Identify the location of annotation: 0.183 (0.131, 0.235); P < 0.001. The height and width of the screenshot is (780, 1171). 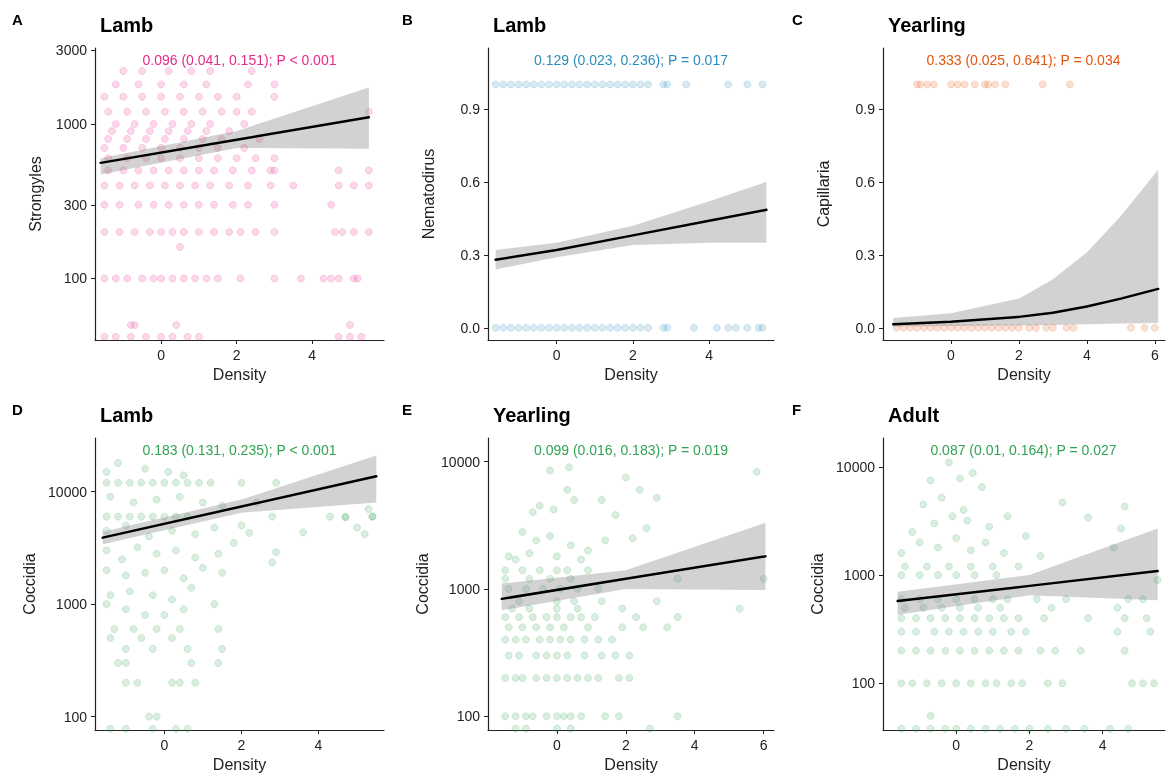
(239, 450).